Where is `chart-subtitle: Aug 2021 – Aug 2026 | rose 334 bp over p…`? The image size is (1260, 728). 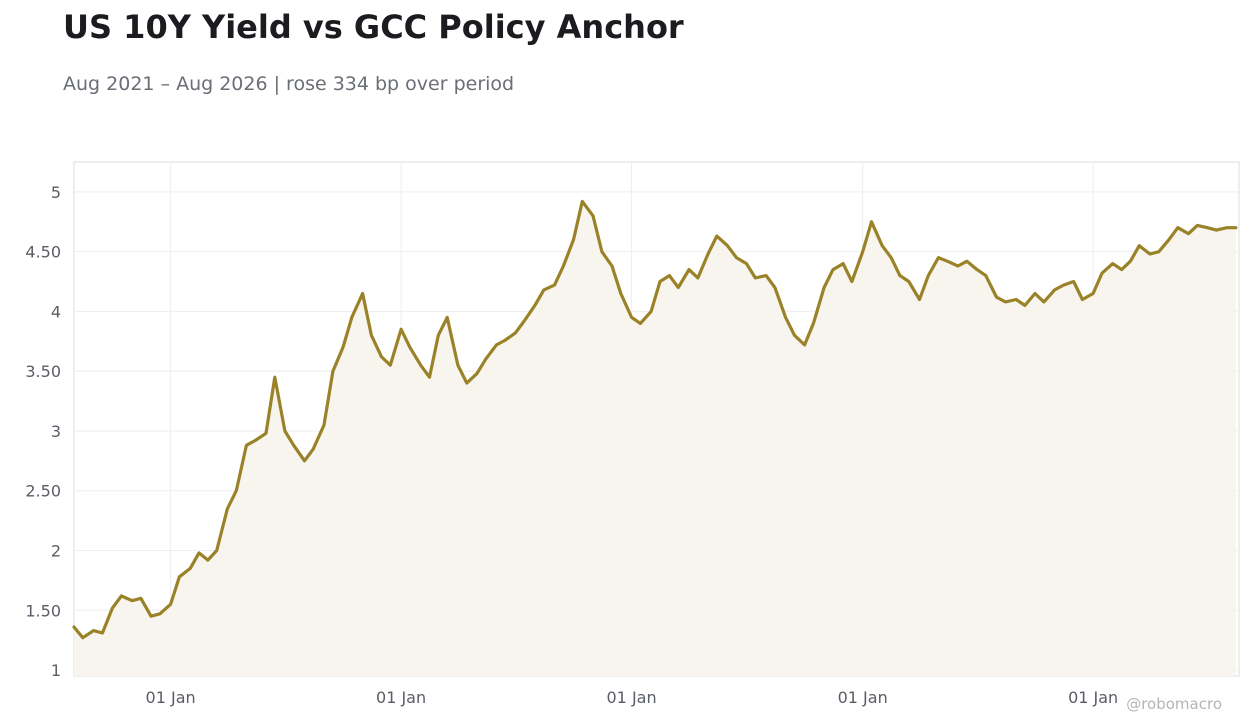
chart-subtitle: Aug 2021 – Aug 2026 | rose 334 bp over p… is located at coordinates (289, 84).